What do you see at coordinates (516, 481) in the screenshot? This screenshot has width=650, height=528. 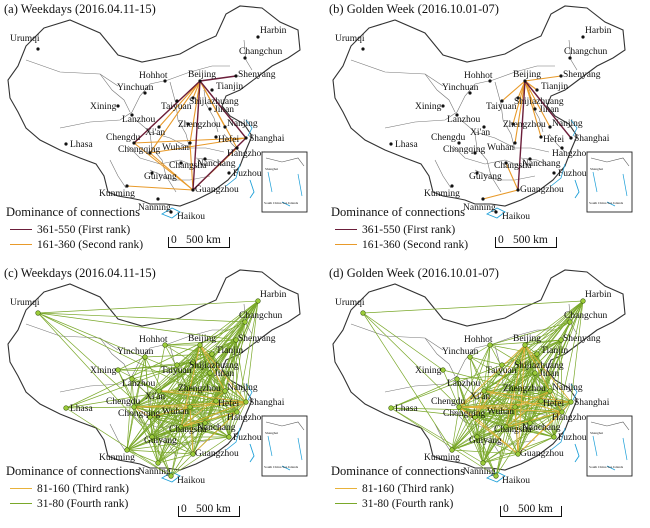 I see `city-label: Haikou` at bounding box center [516, 481].